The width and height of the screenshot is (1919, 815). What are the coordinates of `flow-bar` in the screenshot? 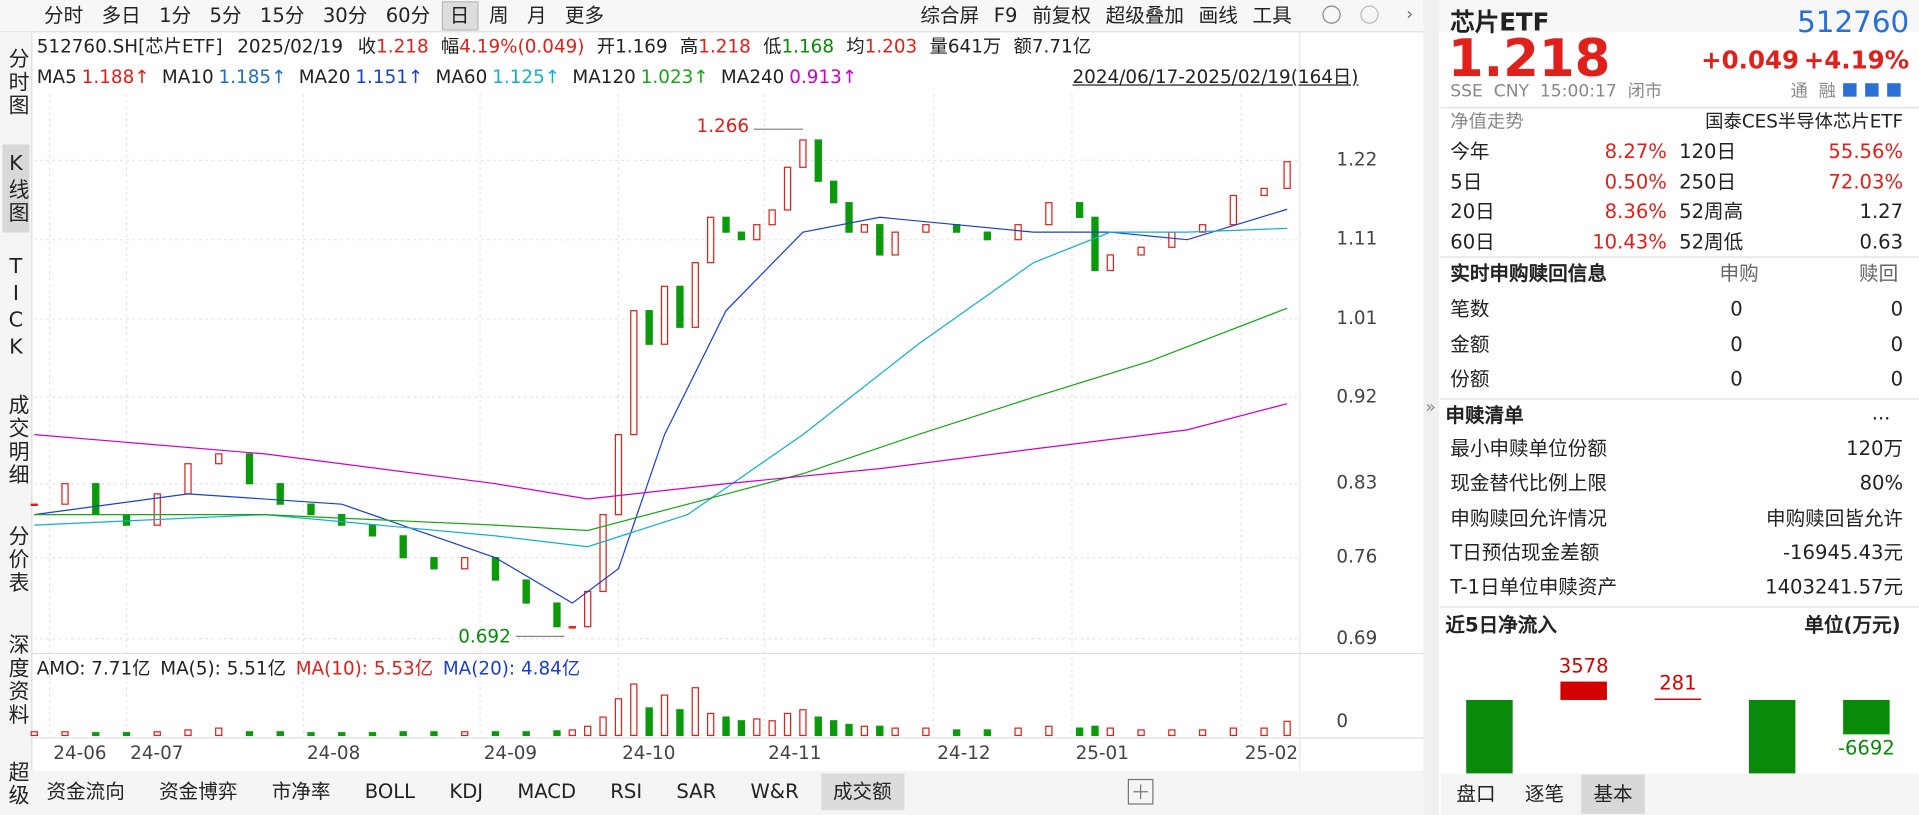 It's located at (1866, 717).